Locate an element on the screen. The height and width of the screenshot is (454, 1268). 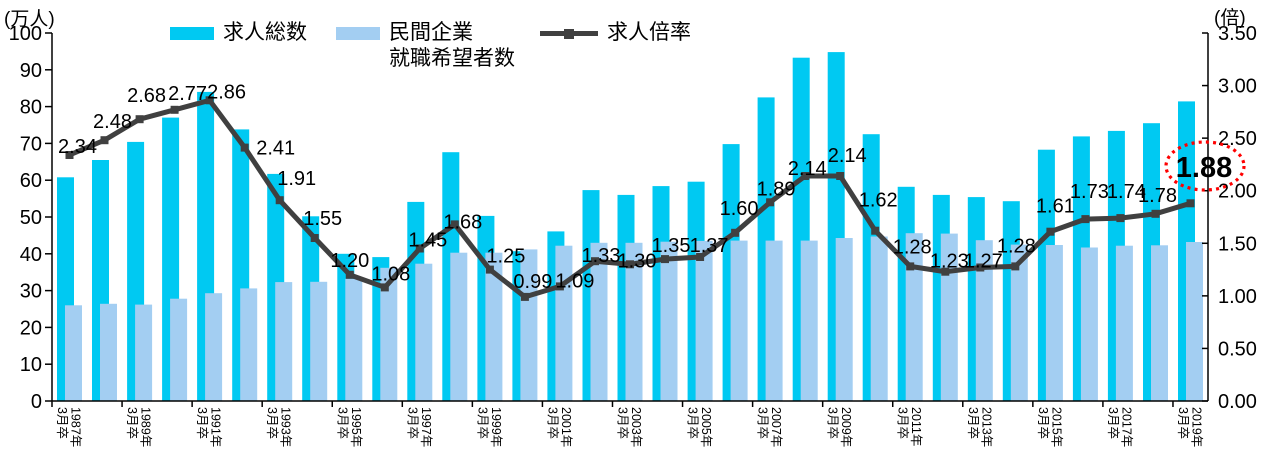
ratio-marker-2004 is located at coordinates (665, 259).